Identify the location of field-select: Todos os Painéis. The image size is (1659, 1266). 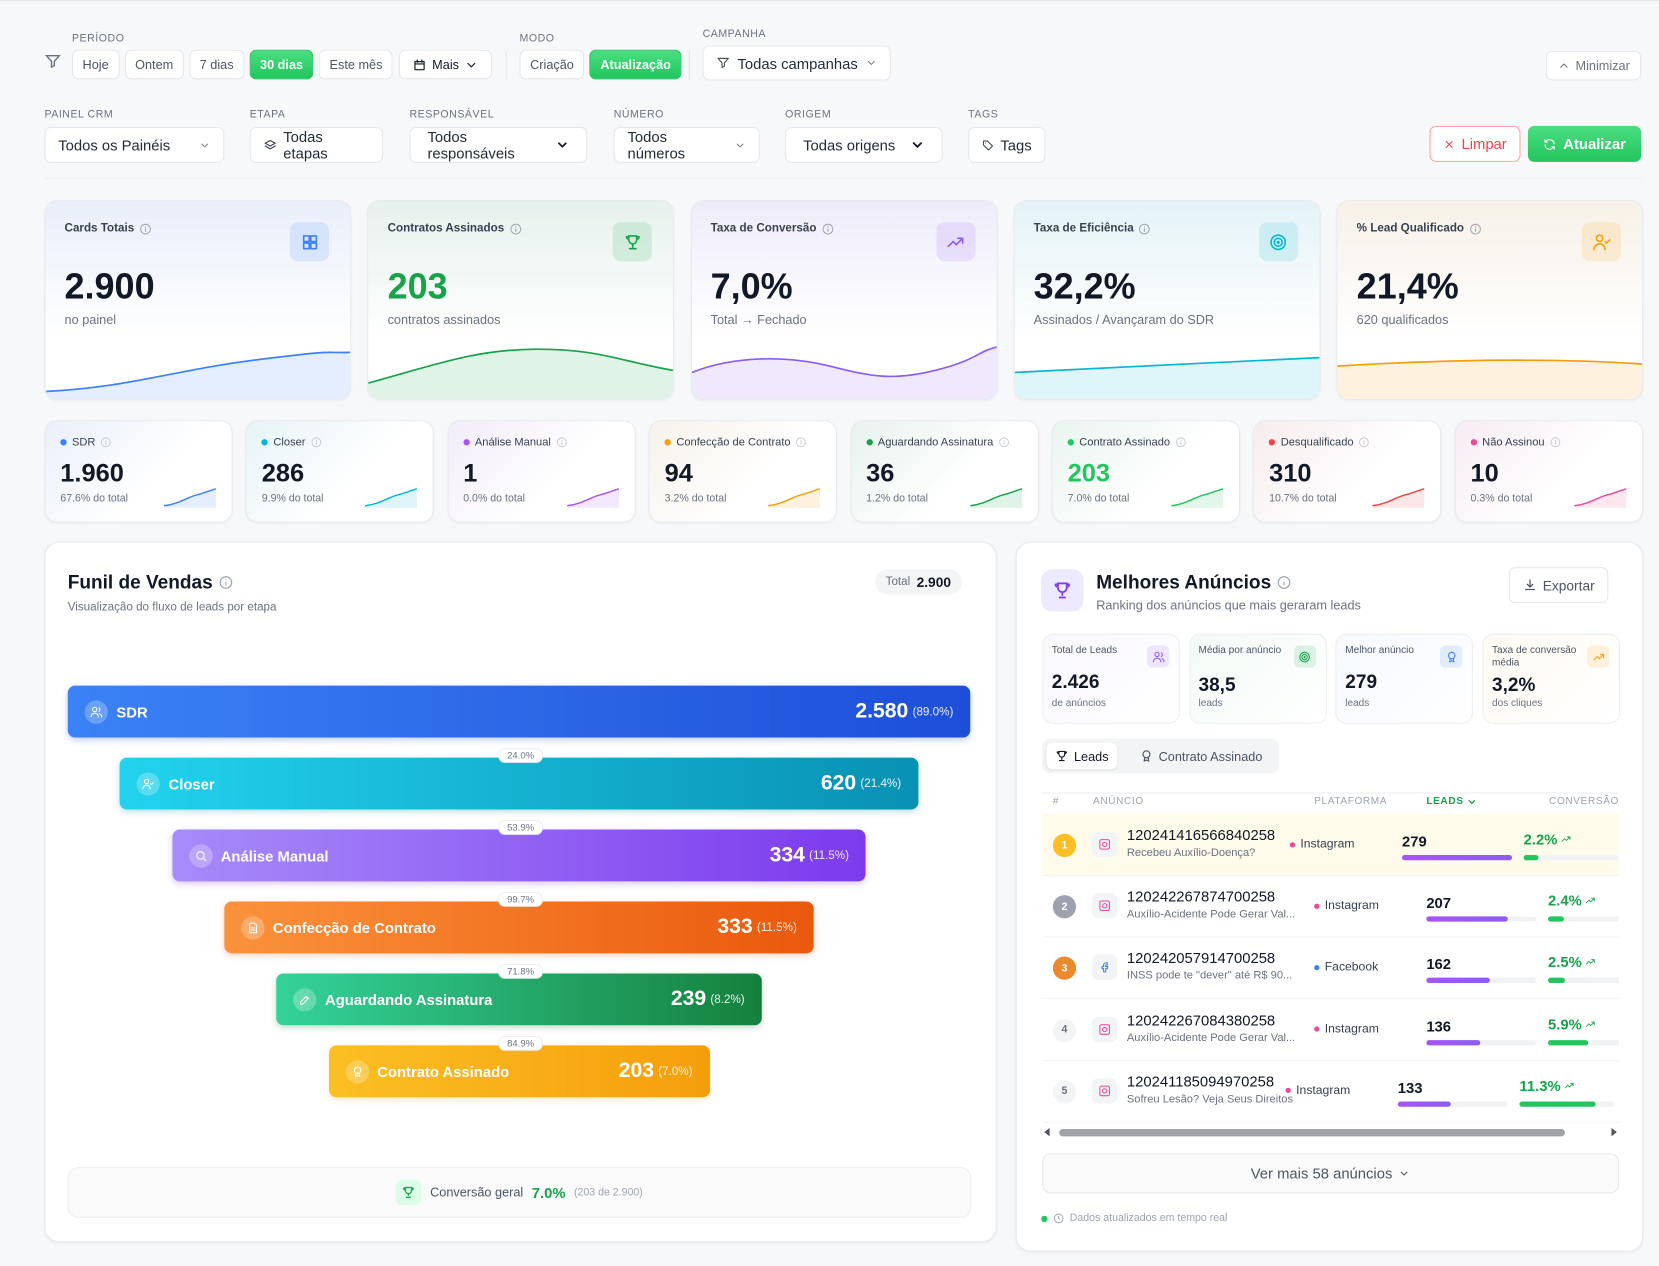
(134, 144).